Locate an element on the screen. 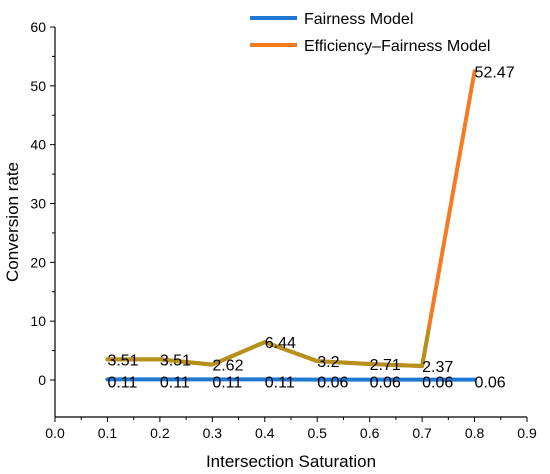 This screenshot has height=474, width=550. y-tick-label: 40 is located at coordinates (38, 145).